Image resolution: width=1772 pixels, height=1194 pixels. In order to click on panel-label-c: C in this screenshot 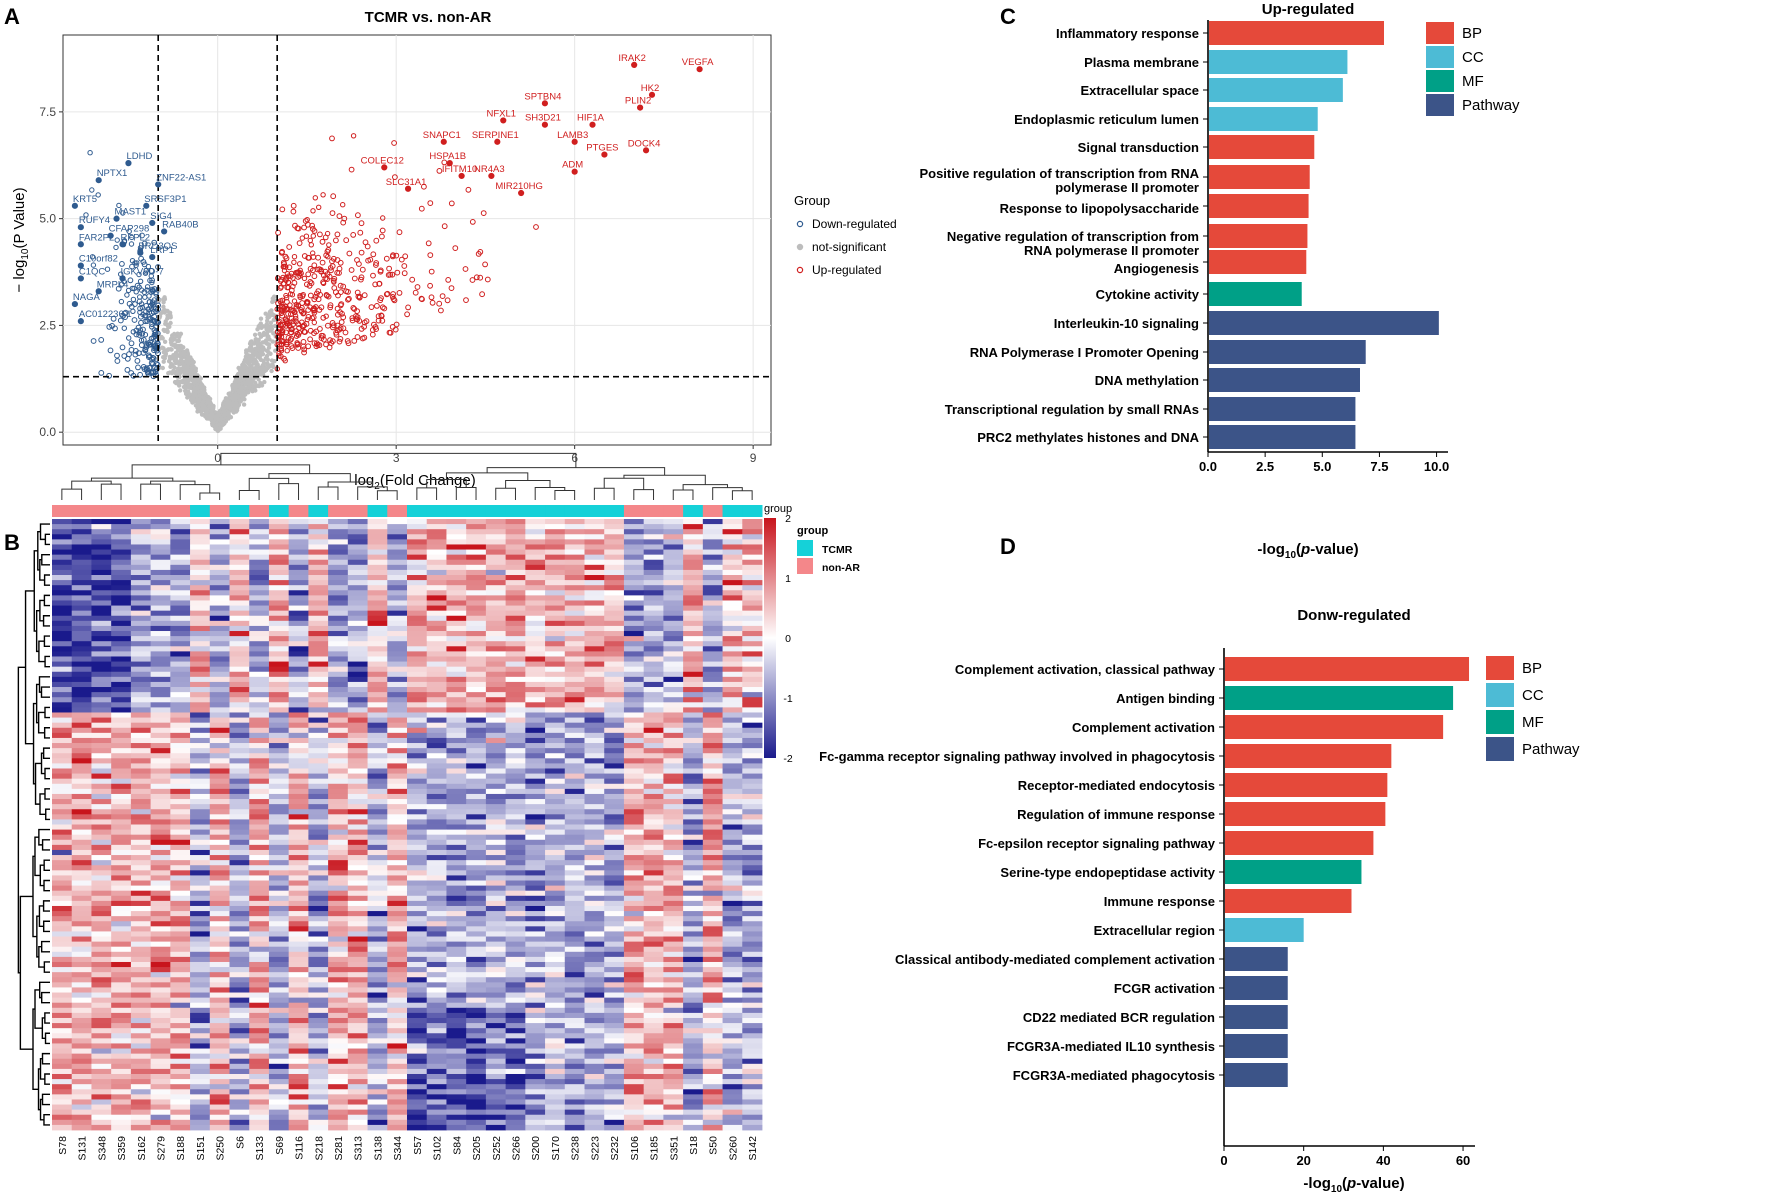, I will do `click(1008, 16)`.